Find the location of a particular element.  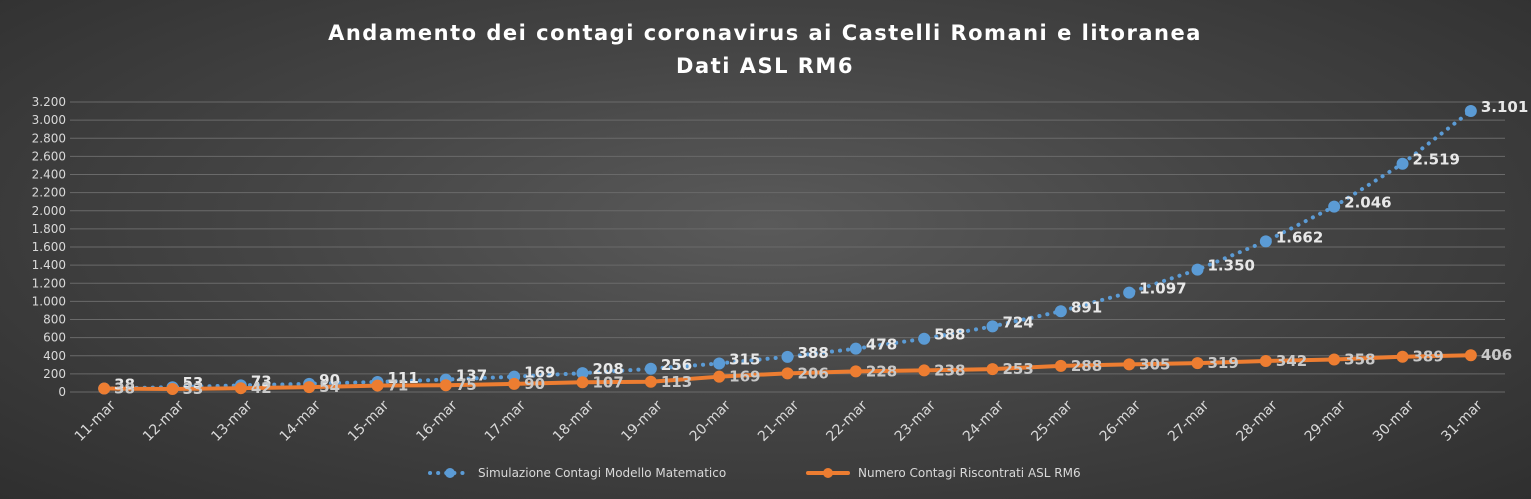

y-tick-label: 2.200 is located at coordinates (49, 193).